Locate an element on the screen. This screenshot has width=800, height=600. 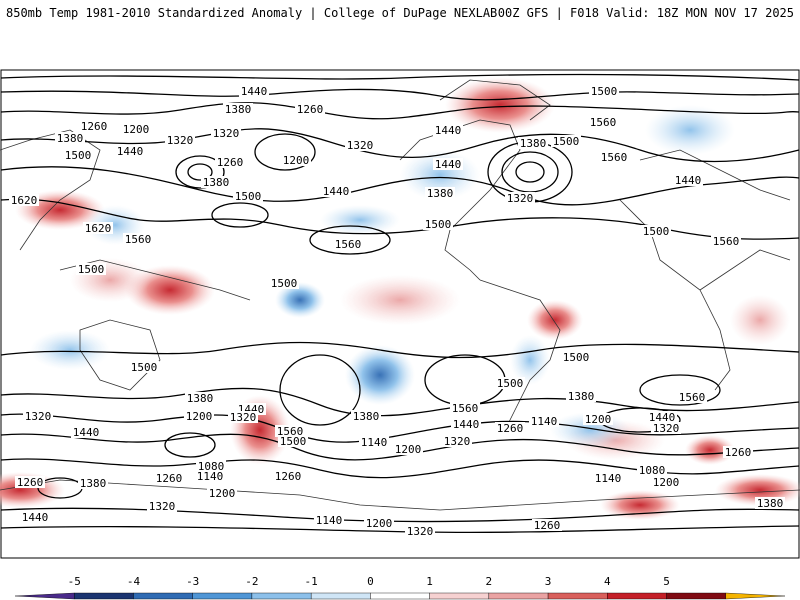
colorbar-label: -1 is located at coordinates (311, 581).